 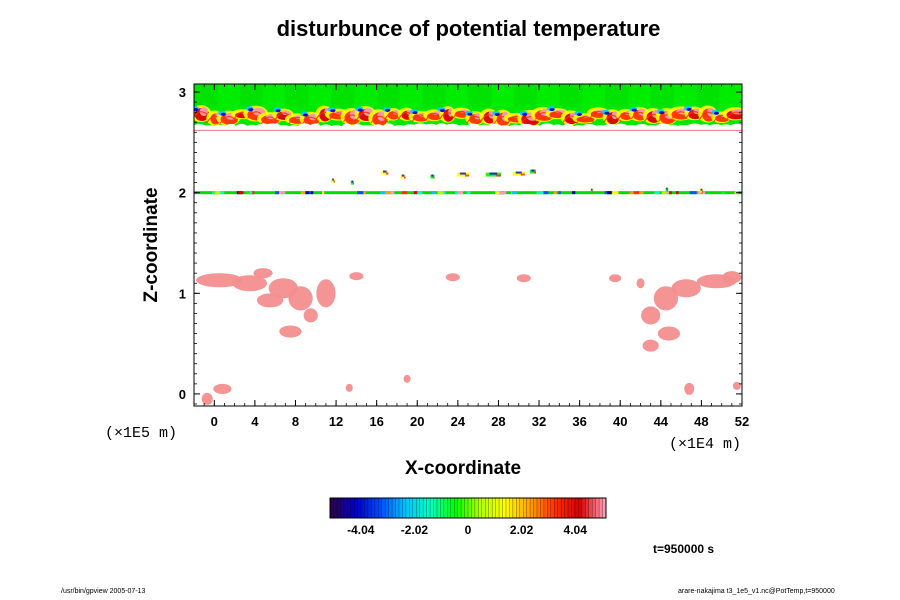 What do you see at coordinates (182, 293) in the screenshot?
I see `y-tick-label: 1` at bounding box center [182, 293].